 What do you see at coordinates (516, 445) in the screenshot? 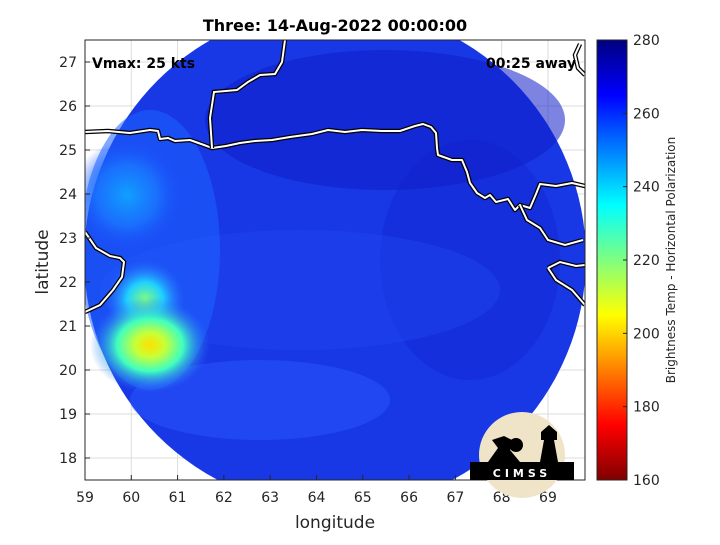
I see `logo-dish-icon` at bounding box center [516, 445].